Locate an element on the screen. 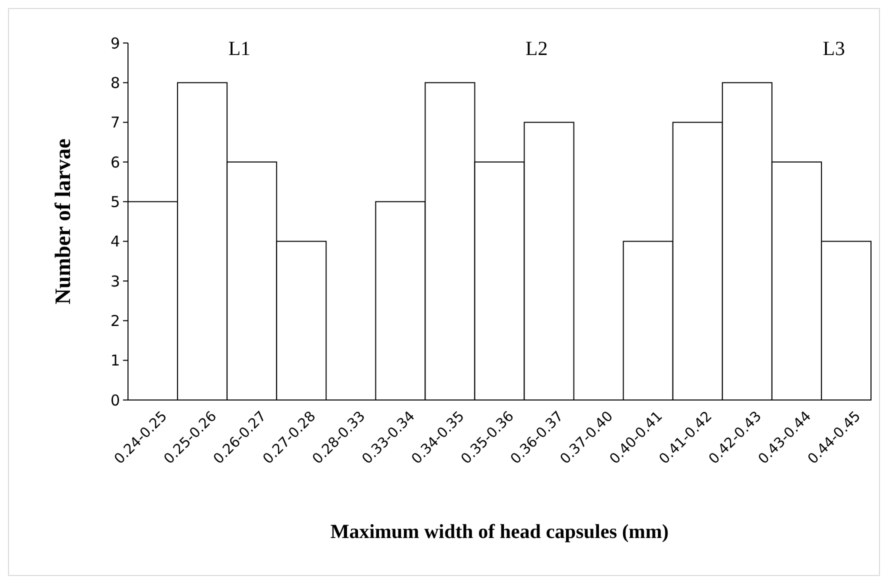 This screenshot has height=584, width=888. y-tick-label: 6 is located at coordinates (115, 162).